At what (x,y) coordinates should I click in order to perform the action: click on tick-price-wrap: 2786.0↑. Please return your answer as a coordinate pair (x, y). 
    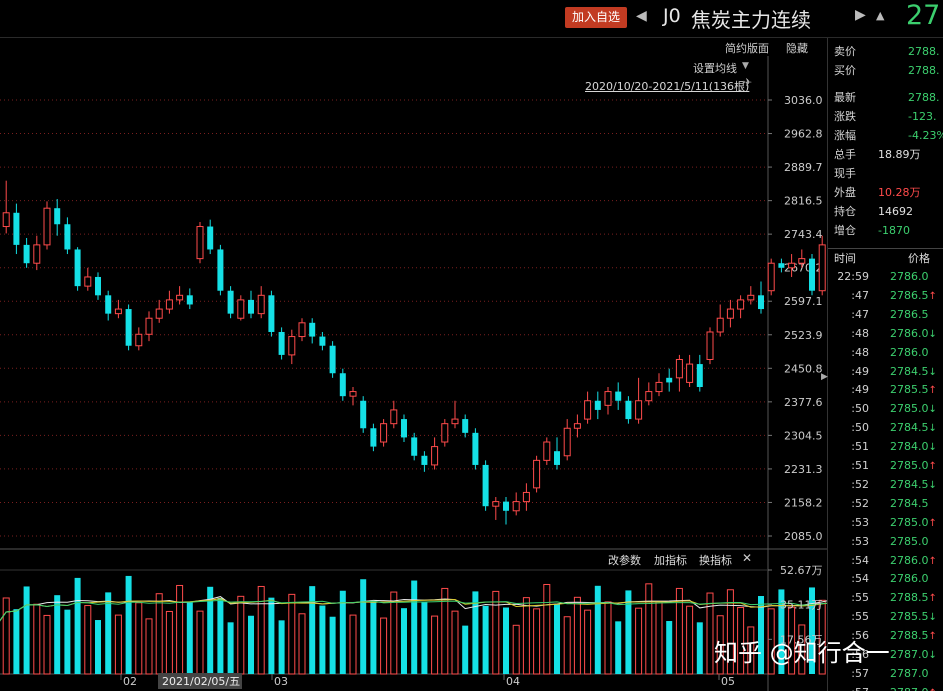
    Looking at the image, I should click on (913, 561).